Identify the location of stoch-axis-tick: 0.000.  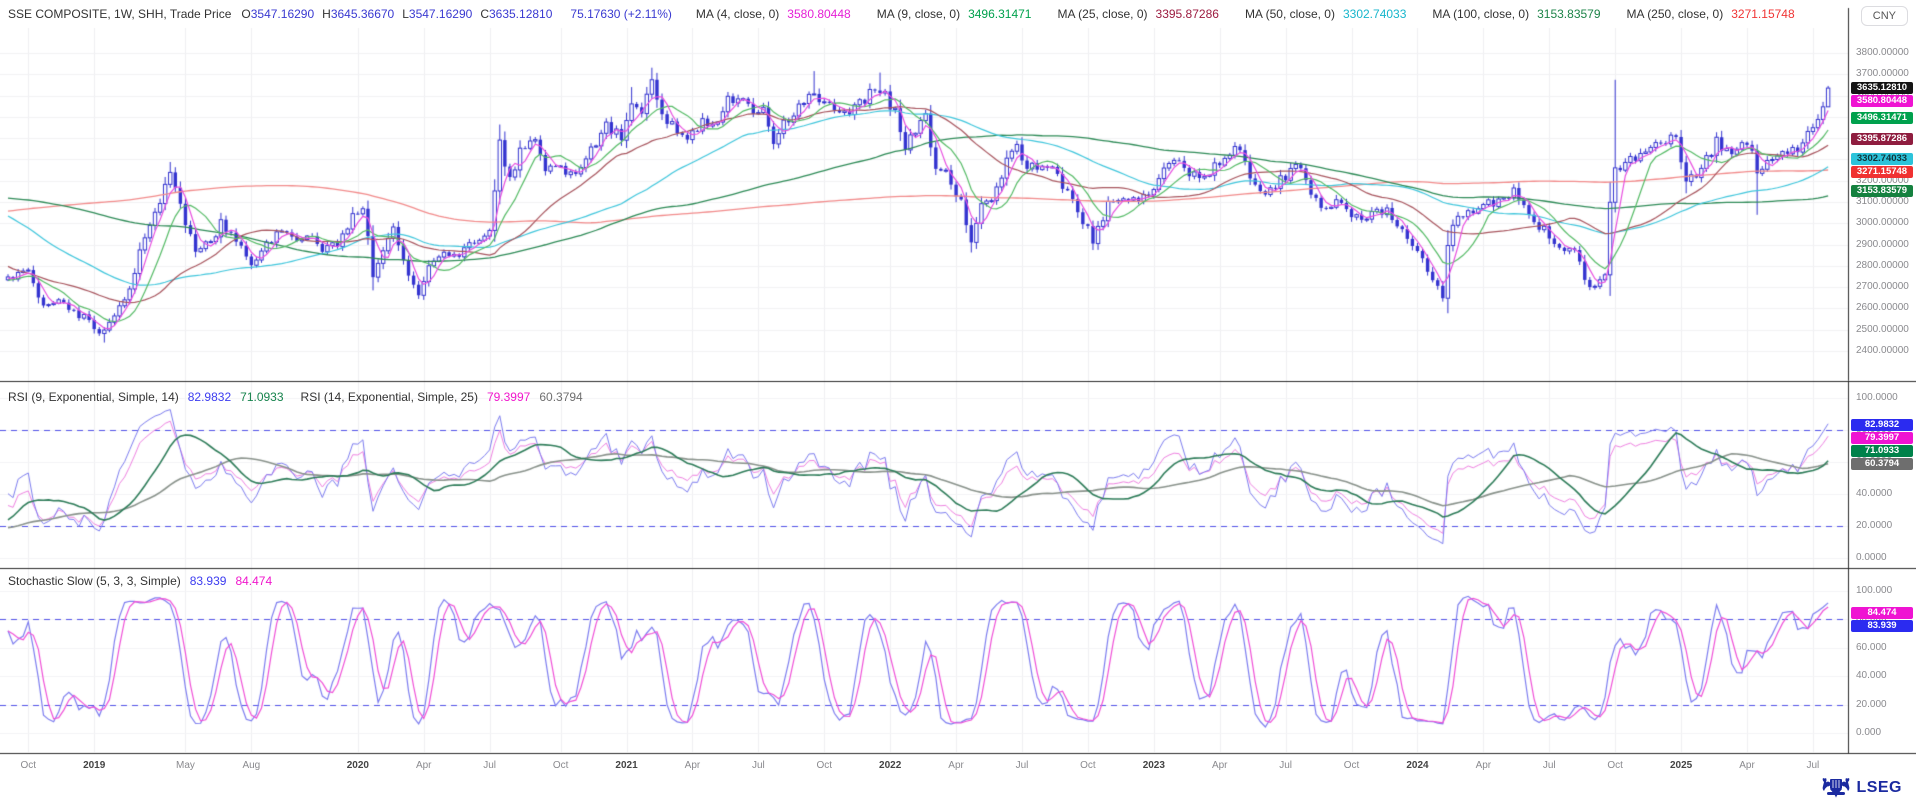
(1869, 732).